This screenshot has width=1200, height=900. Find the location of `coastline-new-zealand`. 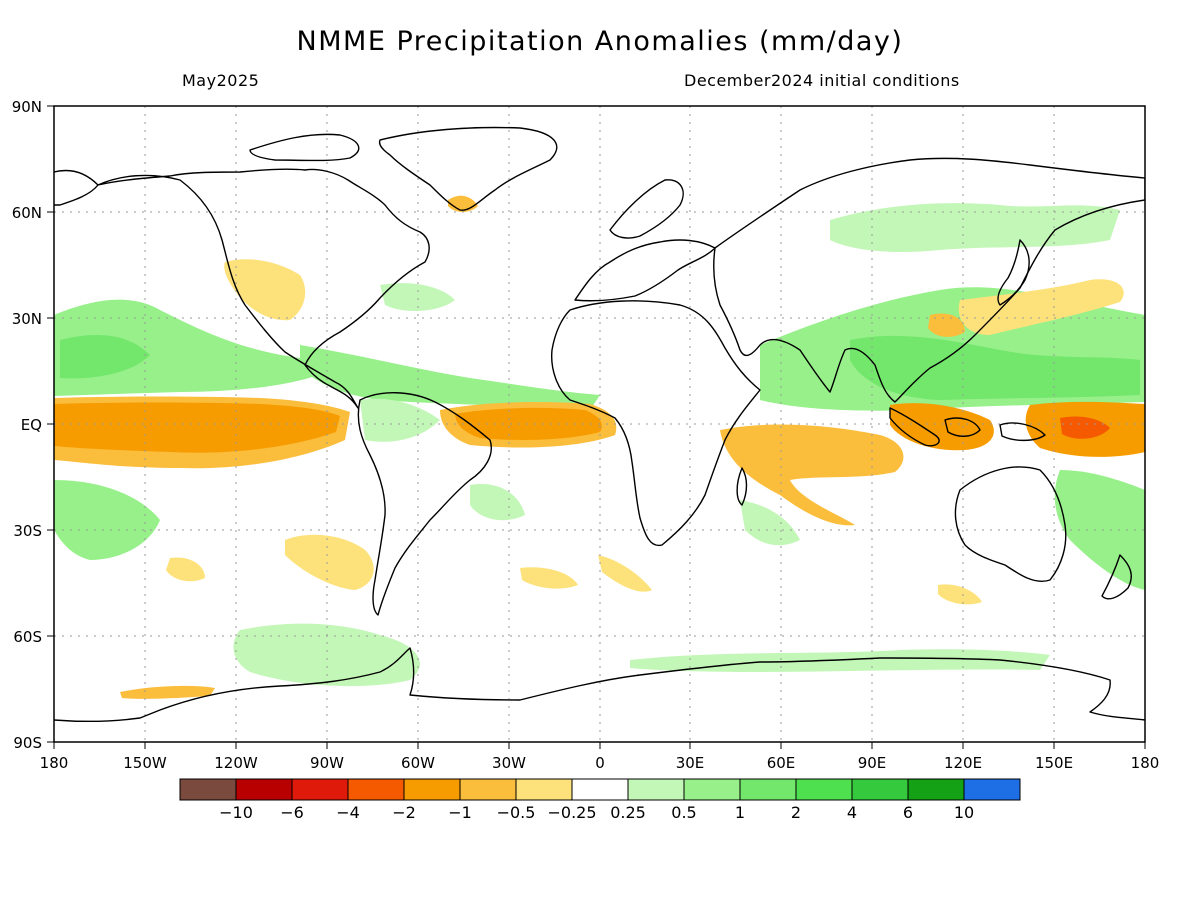

coastline-new-zealand is located at coordinates (1116, 577).